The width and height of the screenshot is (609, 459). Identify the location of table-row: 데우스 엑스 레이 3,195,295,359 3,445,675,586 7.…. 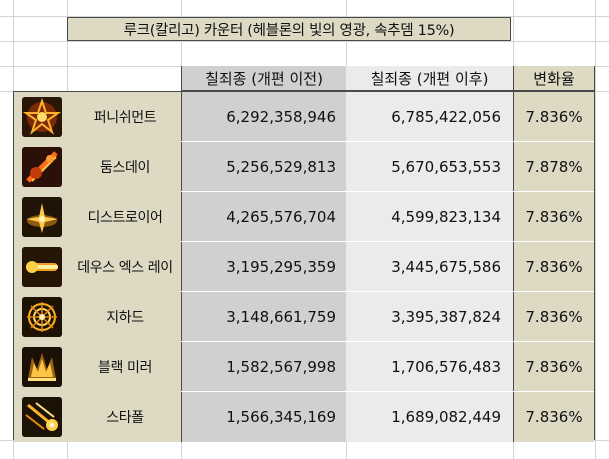
(304, 267).